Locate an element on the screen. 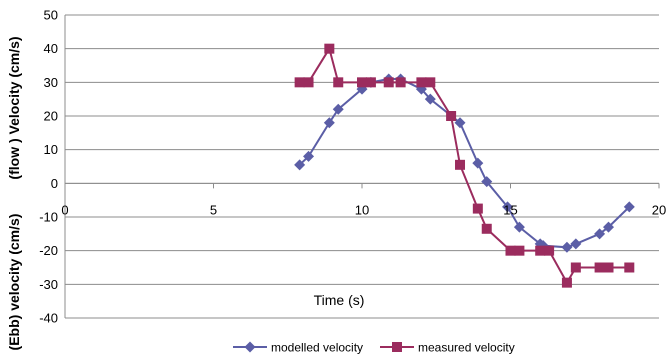 This screenshot has width=666, height=360. y-tick-label: 20 is located at coordinates (51, 116).